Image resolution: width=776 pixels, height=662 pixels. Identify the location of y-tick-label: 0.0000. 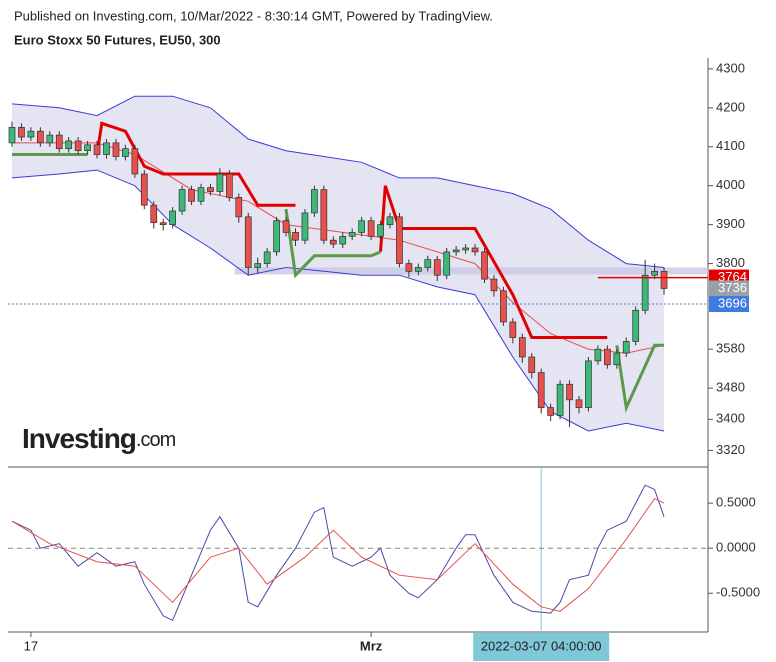
(736, 547).